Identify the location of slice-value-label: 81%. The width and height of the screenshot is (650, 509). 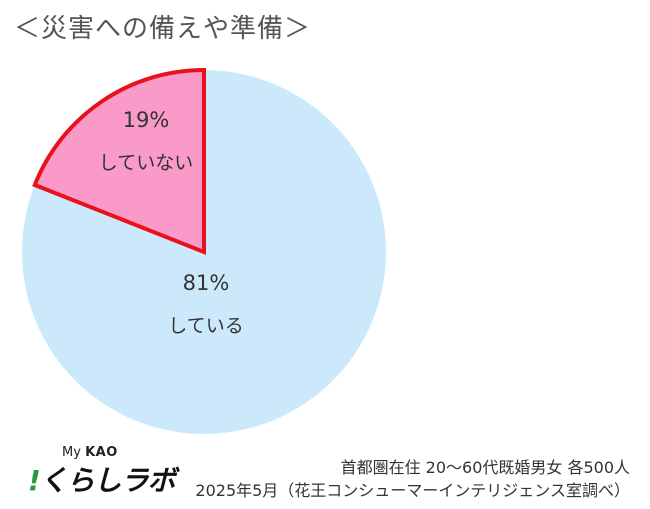
(206, 283).